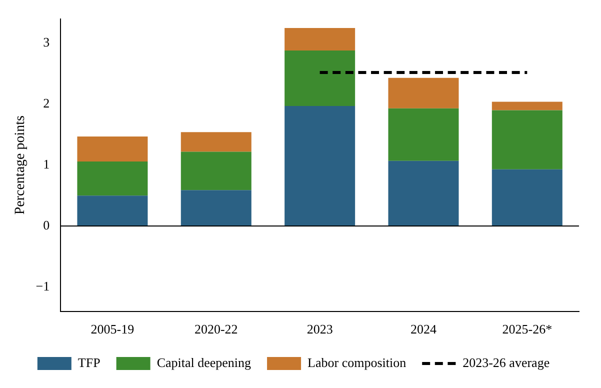  What do you see at coordinates (46, 42) in the screenshot?
I see `y-tick-label: 3` at bounding box center [46, 42].